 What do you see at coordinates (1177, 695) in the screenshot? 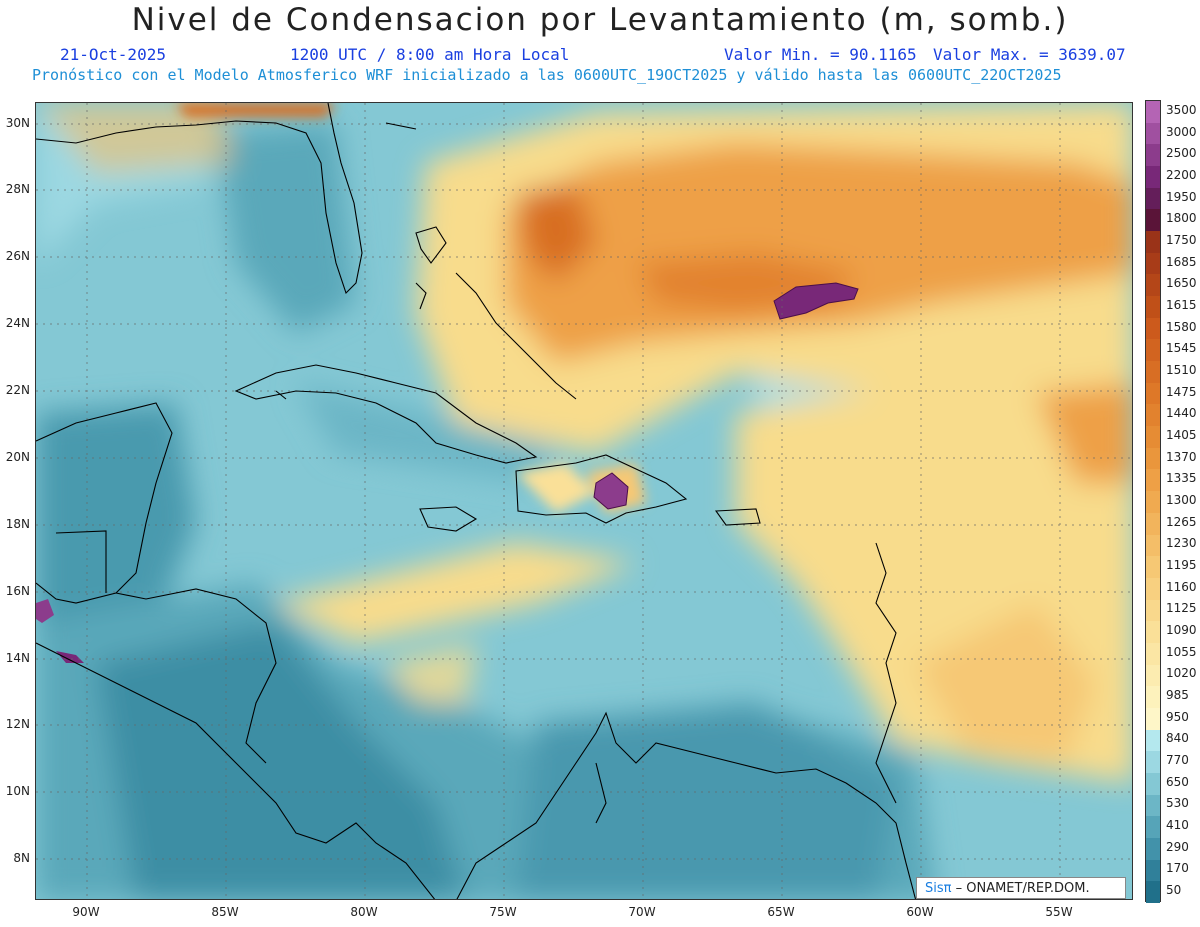
I see `colorbar-label: 985` at bounding box center [1177, 695].